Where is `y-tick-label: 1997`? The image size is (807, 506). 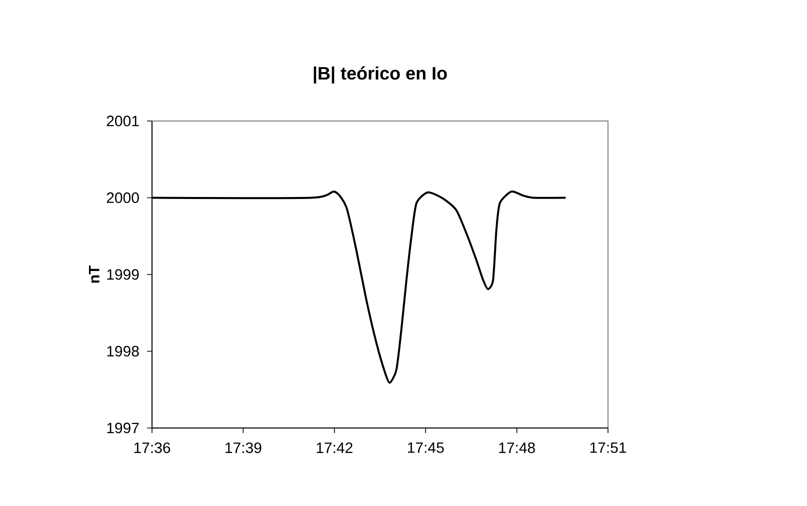
y-tick-label: 1997 is located at coordinates (123, 428).